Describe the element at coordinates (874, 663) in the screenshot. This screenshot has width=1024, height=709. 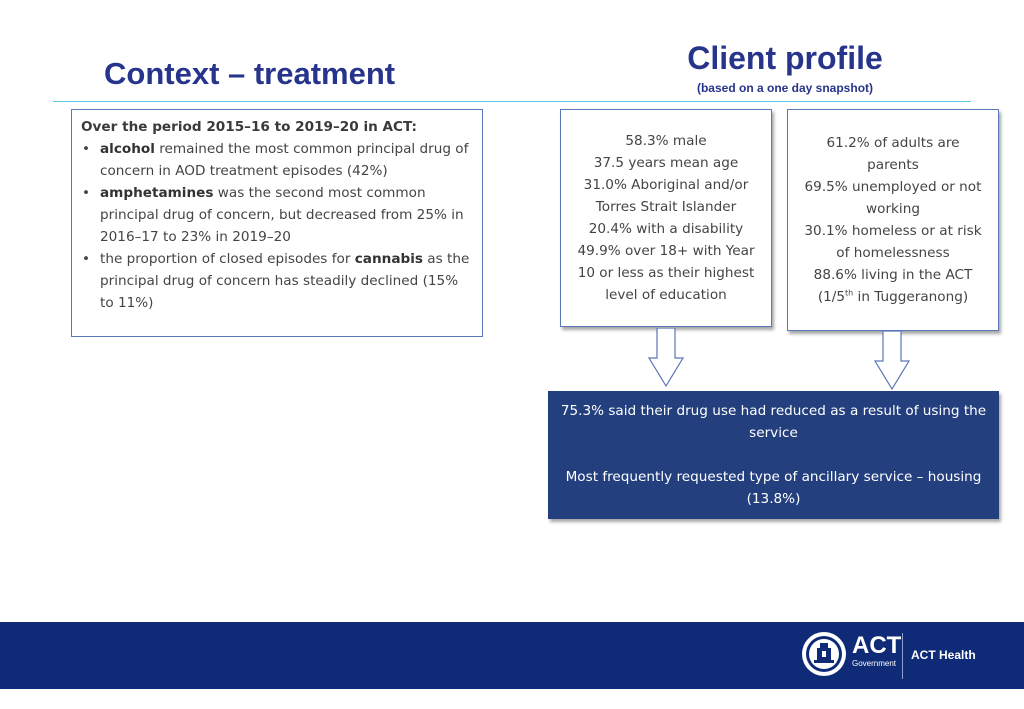
I see `act-logo-subtext: Government` at that location.